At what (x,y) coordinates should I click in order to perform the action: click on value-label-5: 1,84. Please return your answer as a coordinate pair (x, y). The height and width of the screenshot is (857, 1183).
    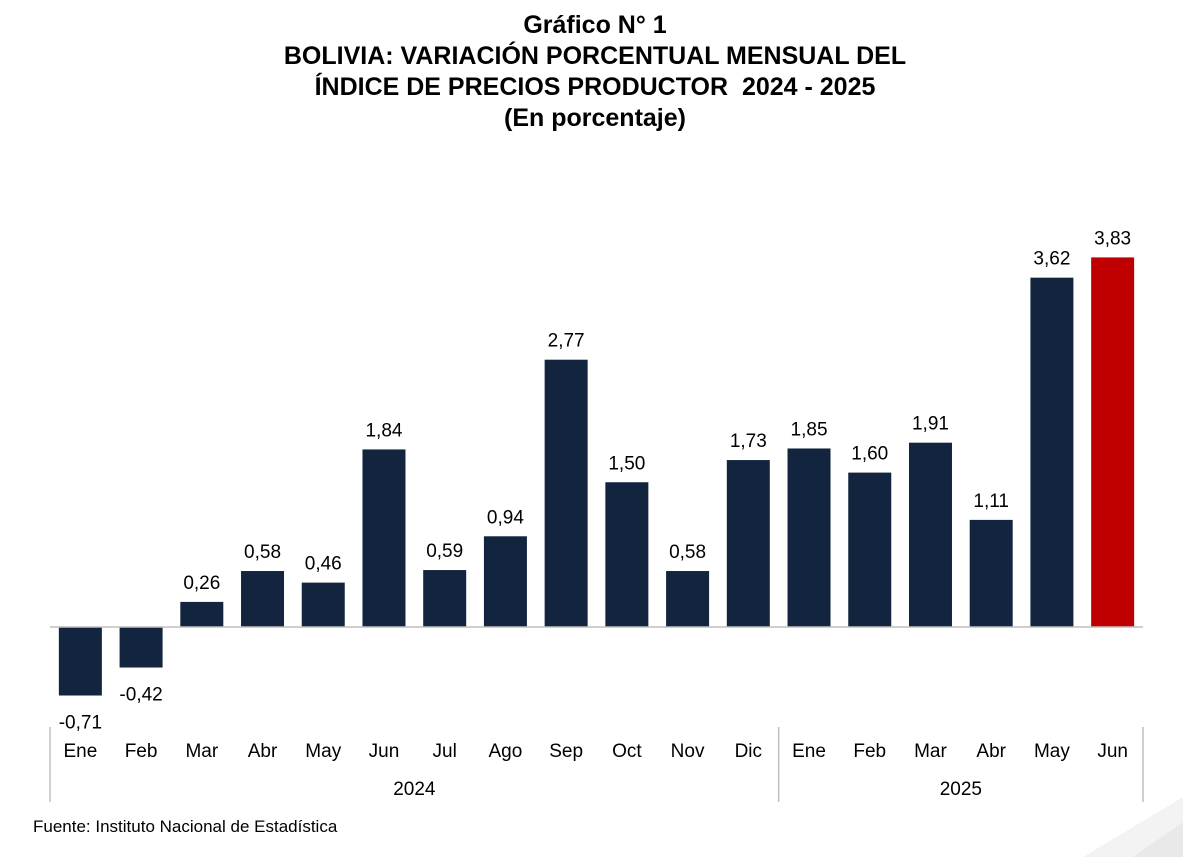
    Looking at the image, I should click on (383, 430).